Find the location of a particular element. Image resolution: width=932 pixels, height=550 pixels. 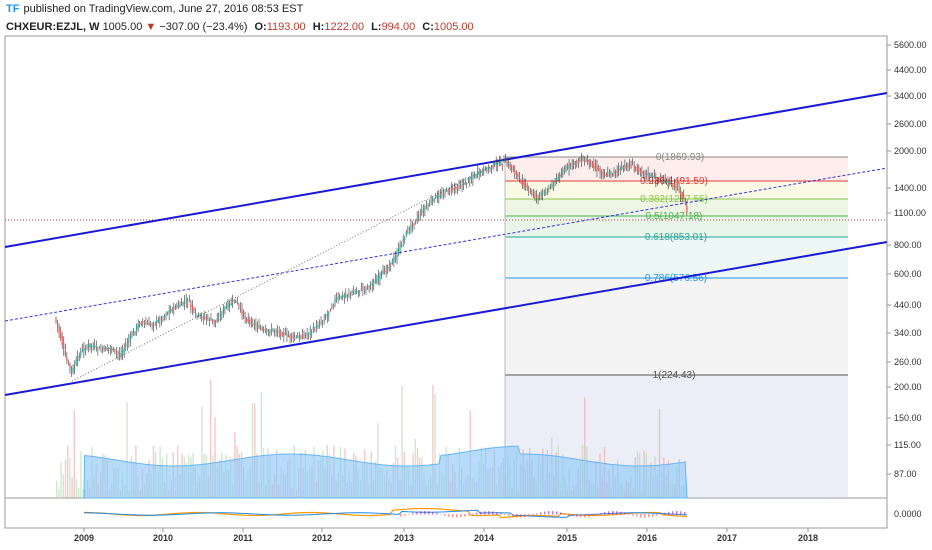

time-axis: 2009 2010 2011 2012 2013 2014 2015 2016 2017 2018 is located at coordinates (446, 535).